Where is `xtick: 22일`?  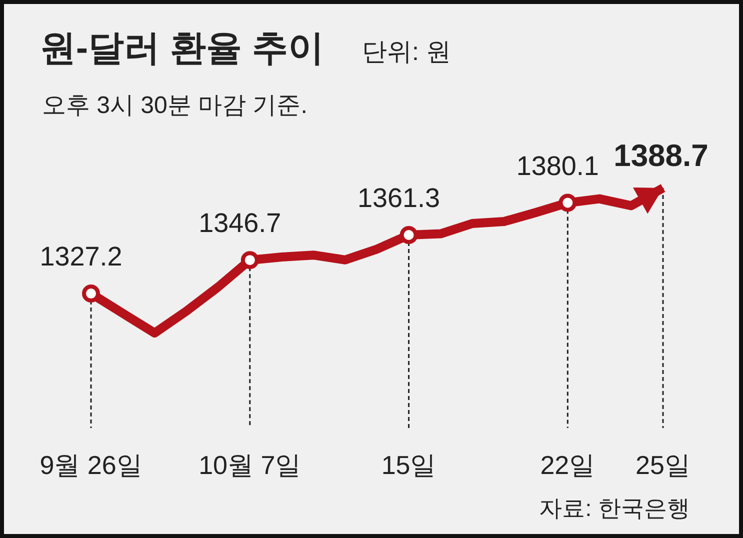
xtick: 22일 is located at coordinates (568, 465).